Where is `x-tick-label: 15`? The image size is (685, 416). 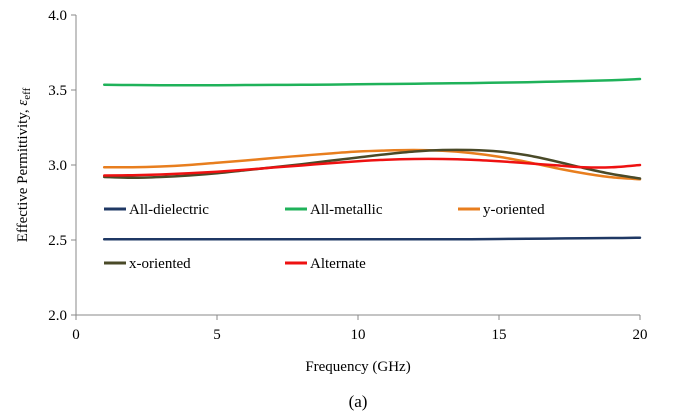
x-tick-label: 15 is located at coordinates (499, 335).